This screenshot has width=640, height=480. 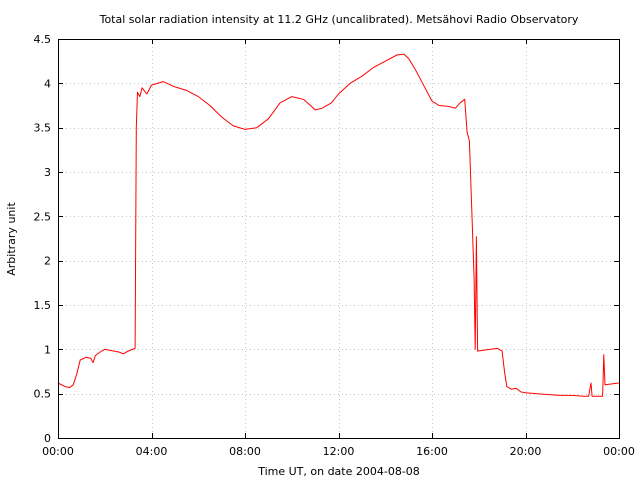 I want to click on x-tick-label: 04:00, so click(x=152, y=451).